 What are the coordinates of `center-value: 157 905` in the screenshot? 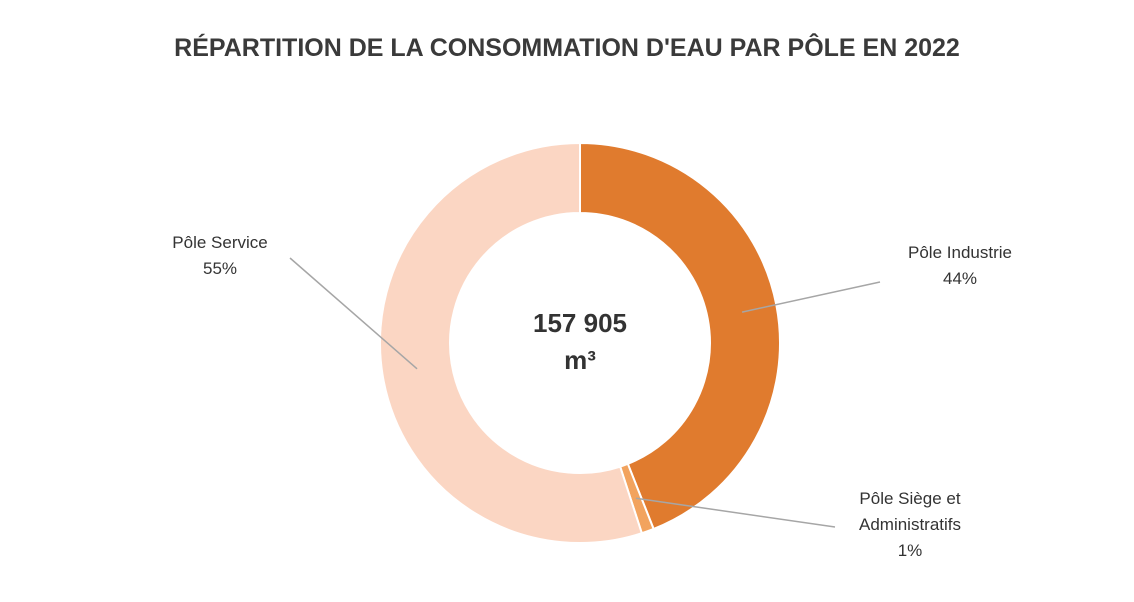 It's located at (580, 323).